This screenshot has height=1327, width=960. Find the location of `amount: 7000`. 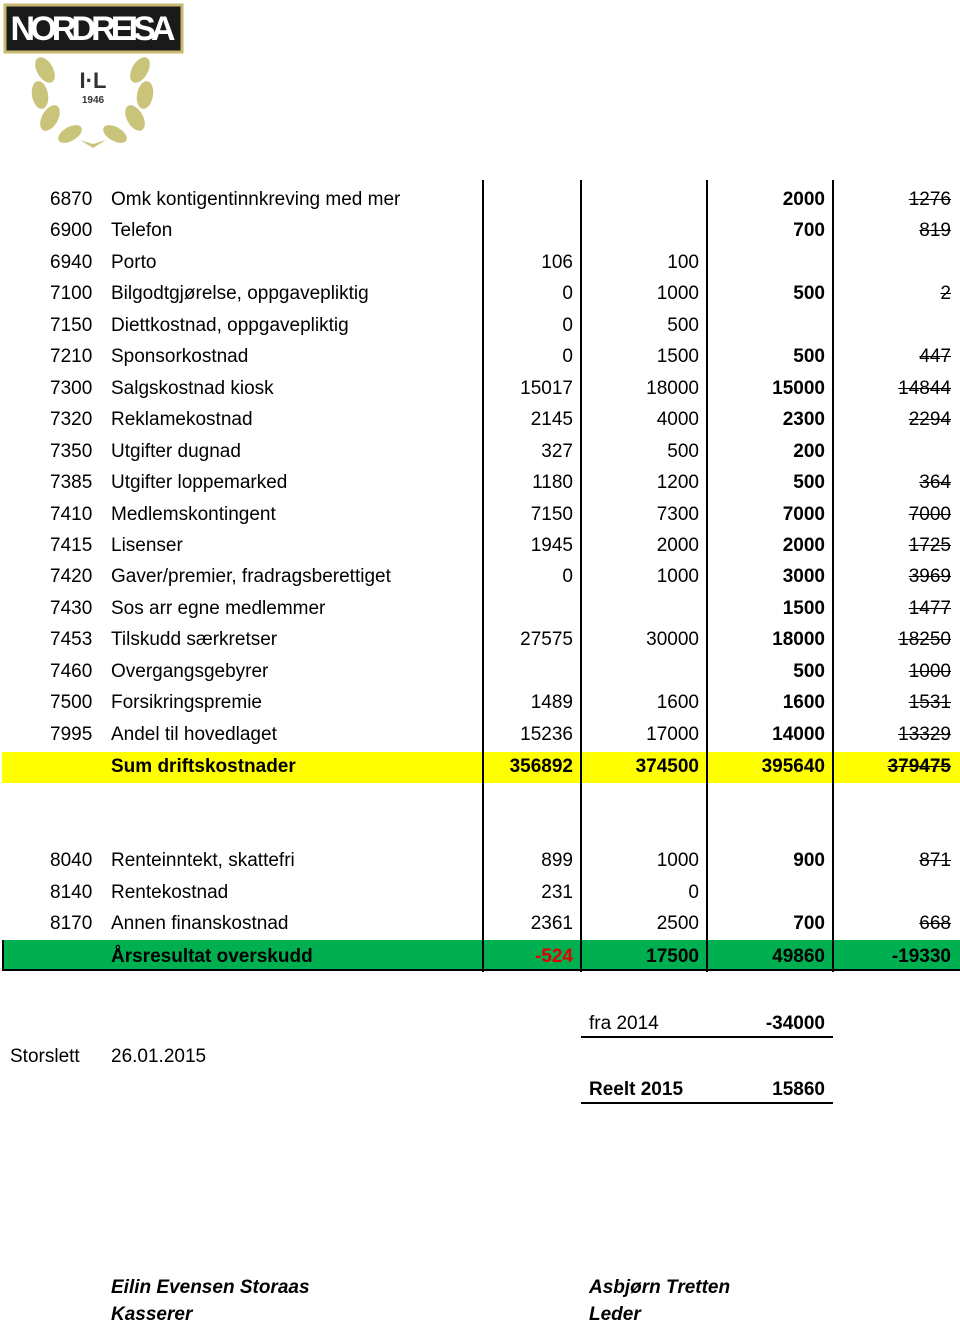

amount: 7000 is located at coordinates (929, 514).